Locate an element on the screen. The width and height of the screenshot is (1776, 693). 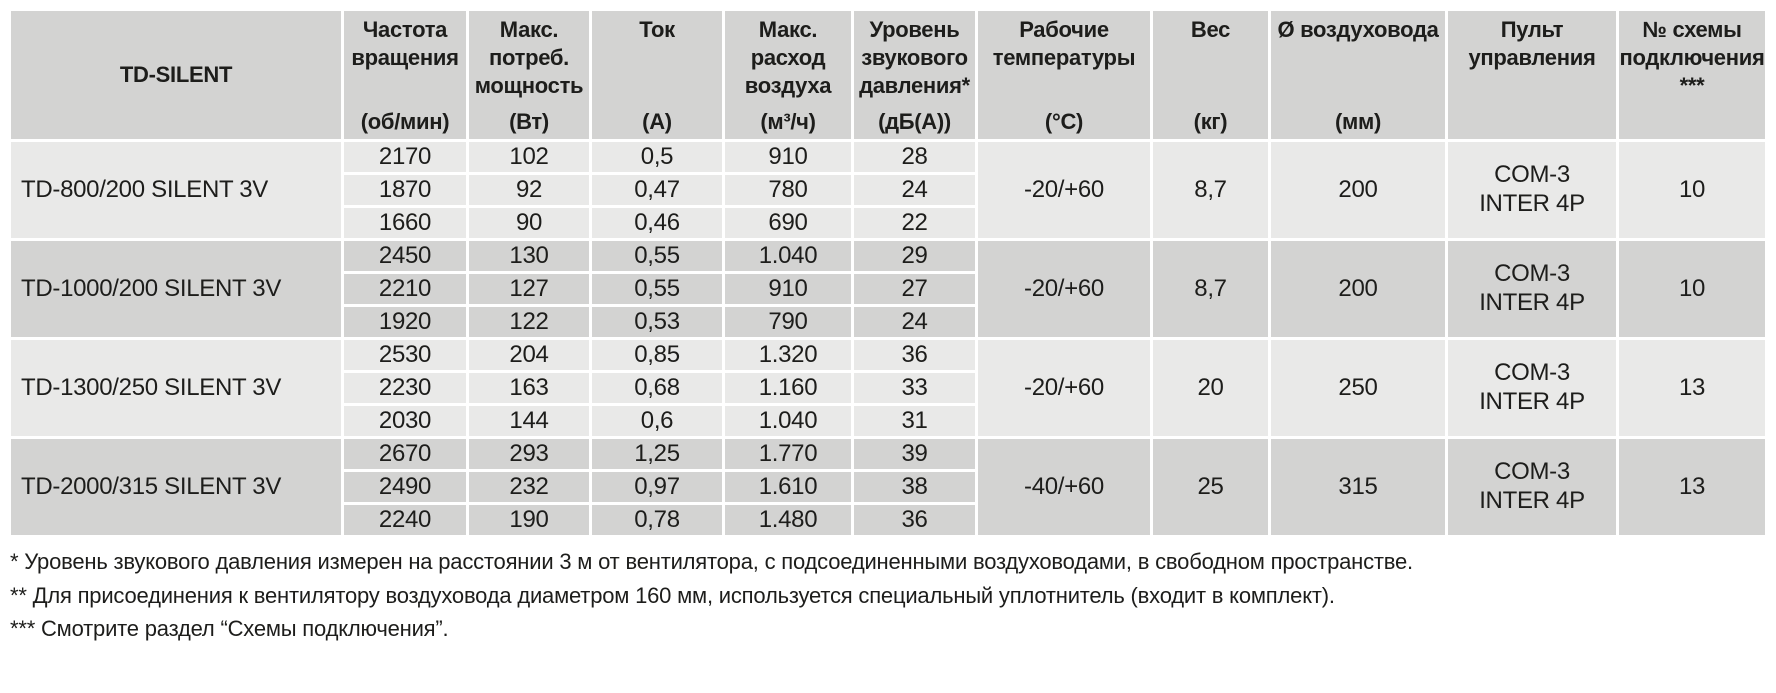
model-cell: TD-800/200 SILENT 3V is located at coordinates (176, 190).